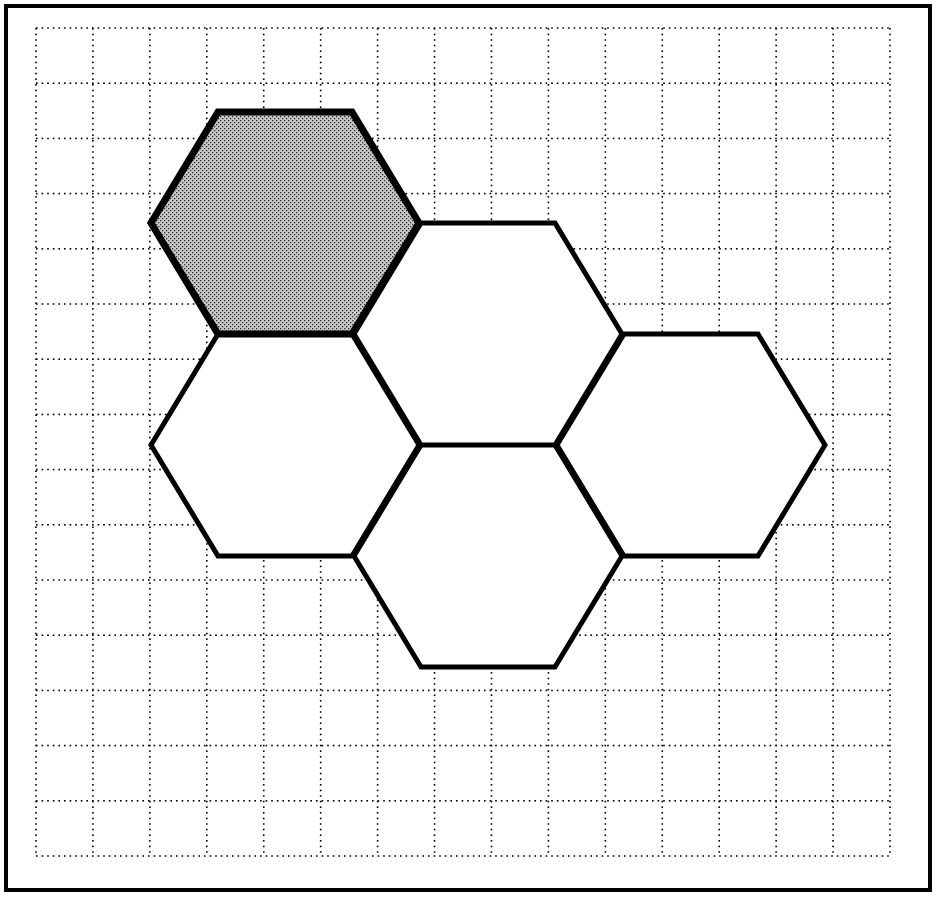  Describe the element at coordinates (285, 223) in the screenshot. I see `hexagon-shaded` at that location.